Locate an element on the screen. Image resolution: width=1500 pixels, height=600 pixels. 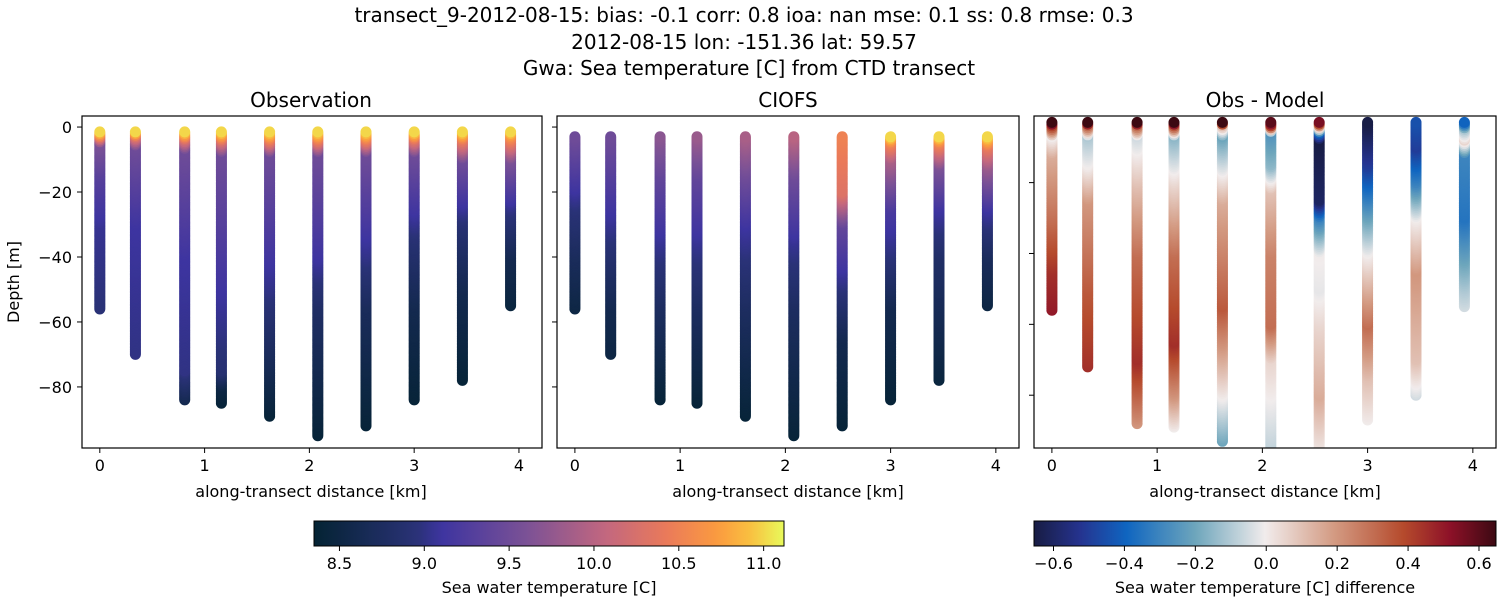
colorbar-tick-label: 9.5 is located at coordinates (508, 563).